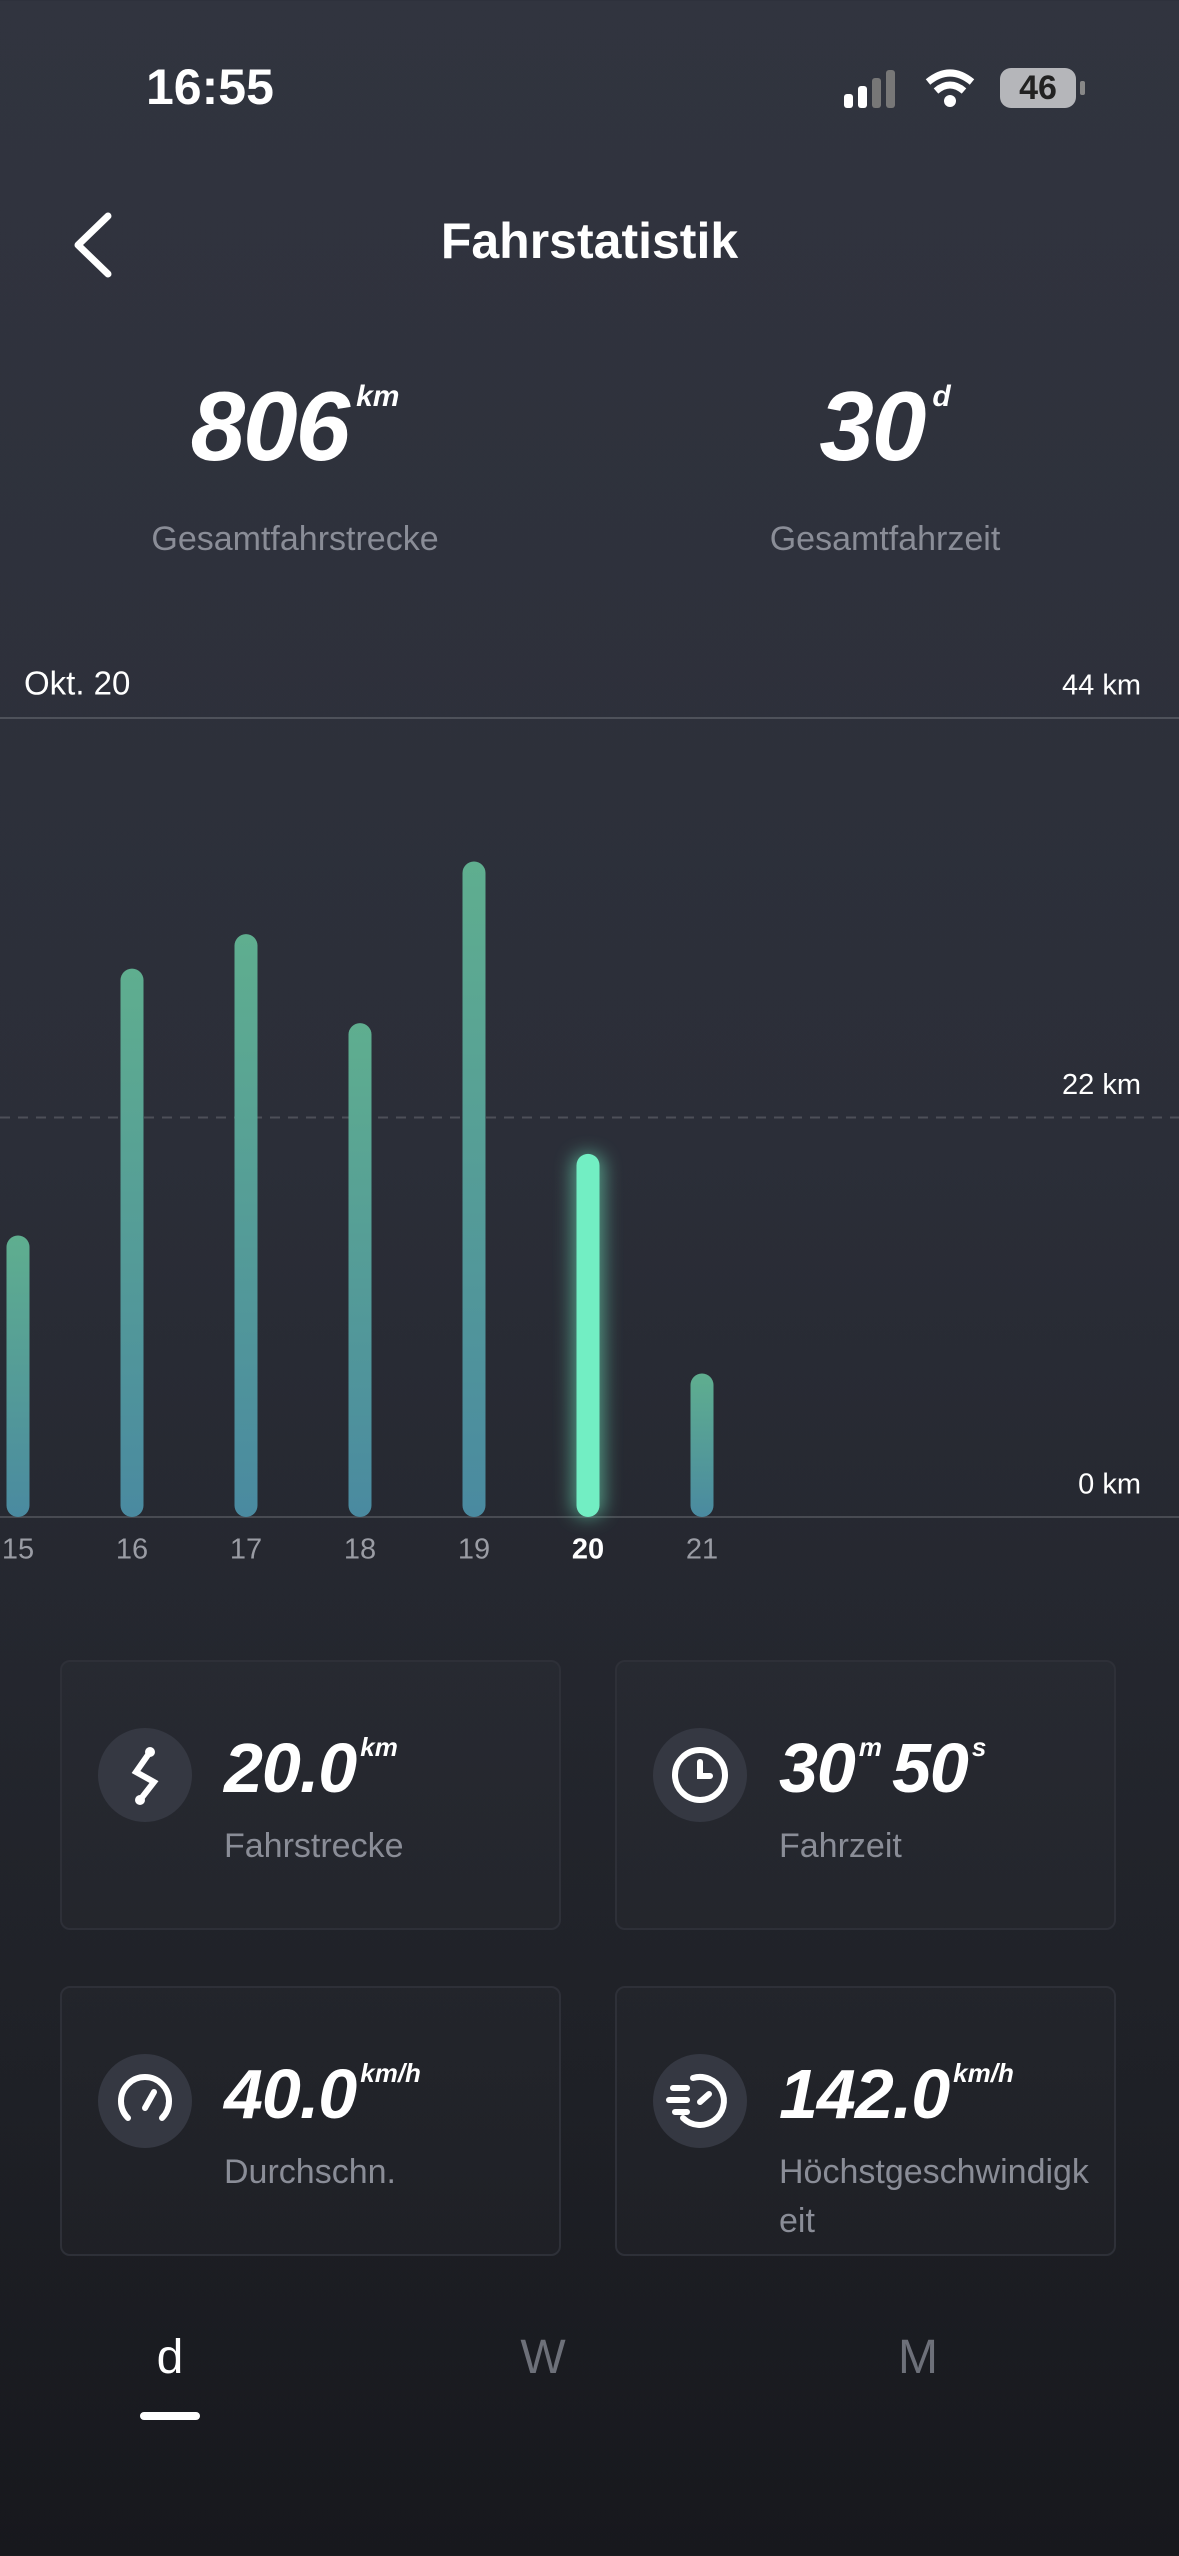 Image resolution: width=1179 pixels, height=2556 pixels. Describe the element at coordinates (270, 426) in the screenshot. I see `total-distance-value: 806` at that location.